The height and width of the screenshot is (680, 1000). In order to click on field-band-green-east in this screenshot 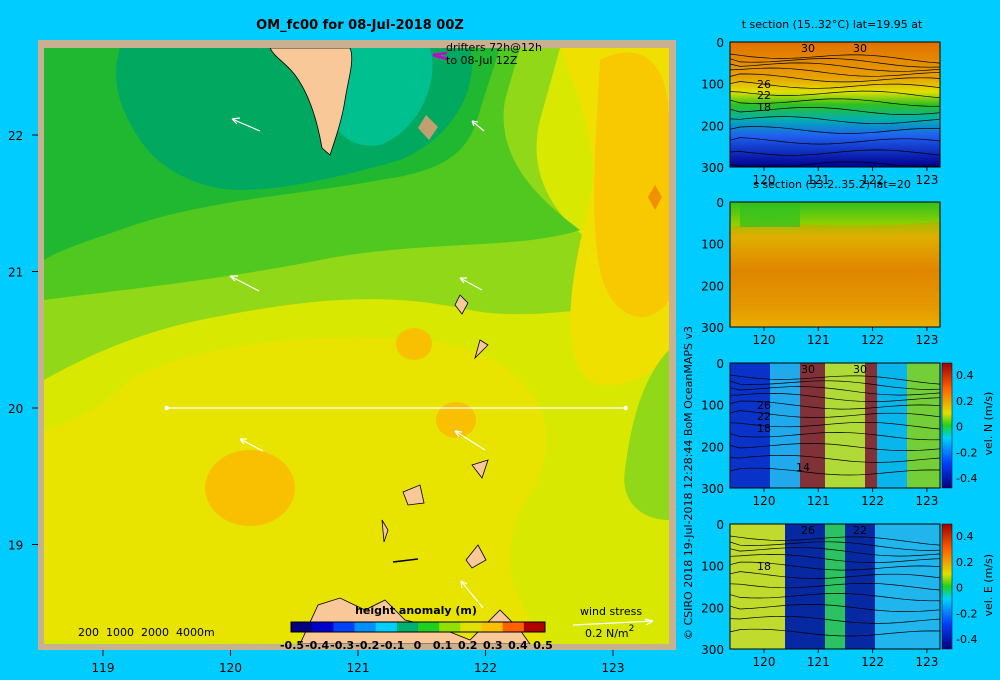, I will do `click(646, 435)`.